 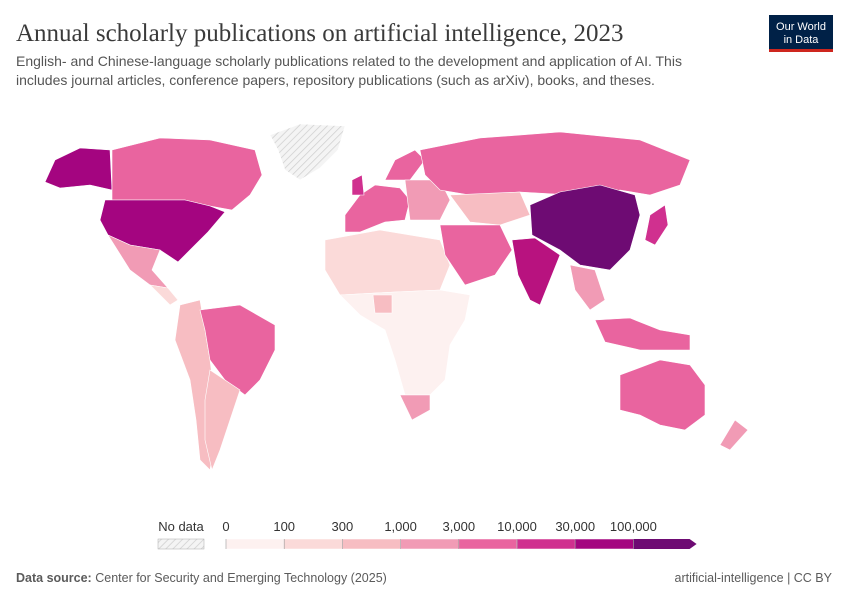 What do you see at coordinates (387, 262) in the screenshot?
I see `africa-north` at bounding box center [387, 262].